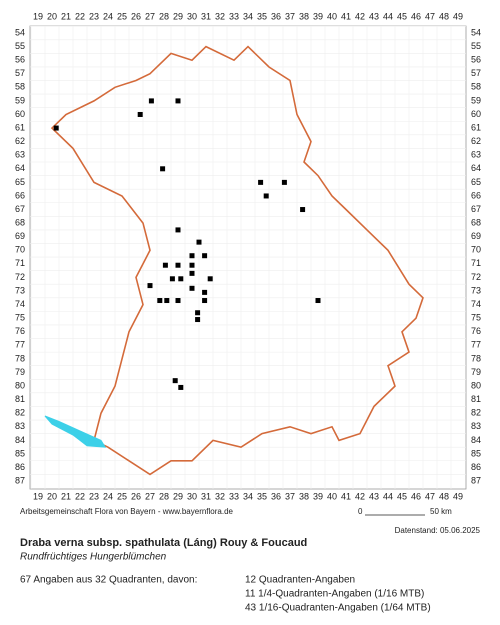  Describe the element at coordinates (441, 511) in the screenshot. I see `scale-end: 50 km` at that location.